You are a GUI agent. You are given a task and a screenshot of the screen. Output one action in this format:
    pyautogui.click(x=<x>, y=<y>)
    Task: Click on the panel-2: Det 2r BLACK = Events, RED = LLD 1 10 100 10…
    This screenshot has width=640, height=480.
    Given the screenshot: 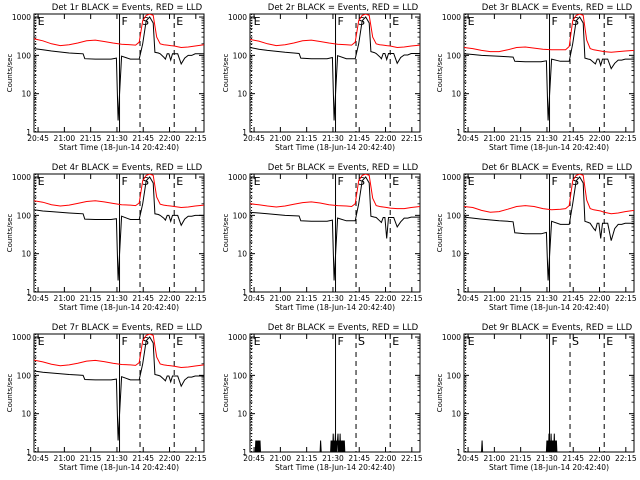 What is the action you would take?
    pyautogui.click(x=322, y=77)
    